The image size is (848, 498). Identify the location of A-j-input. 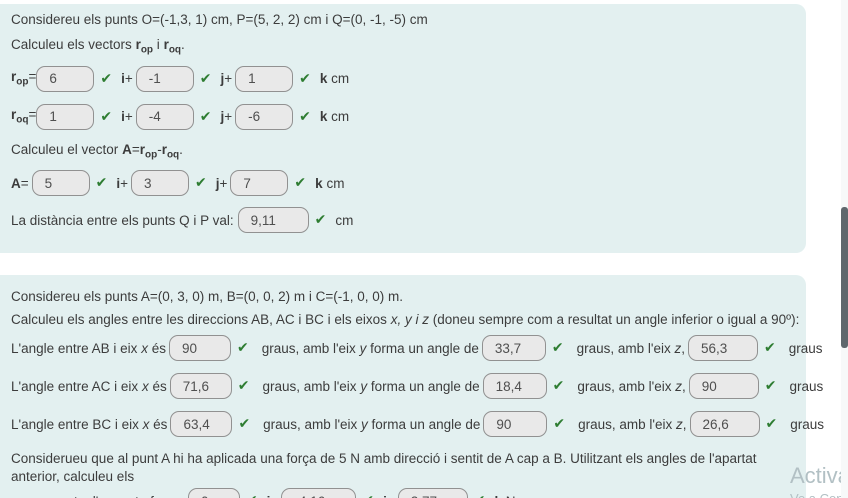
(160, 183).